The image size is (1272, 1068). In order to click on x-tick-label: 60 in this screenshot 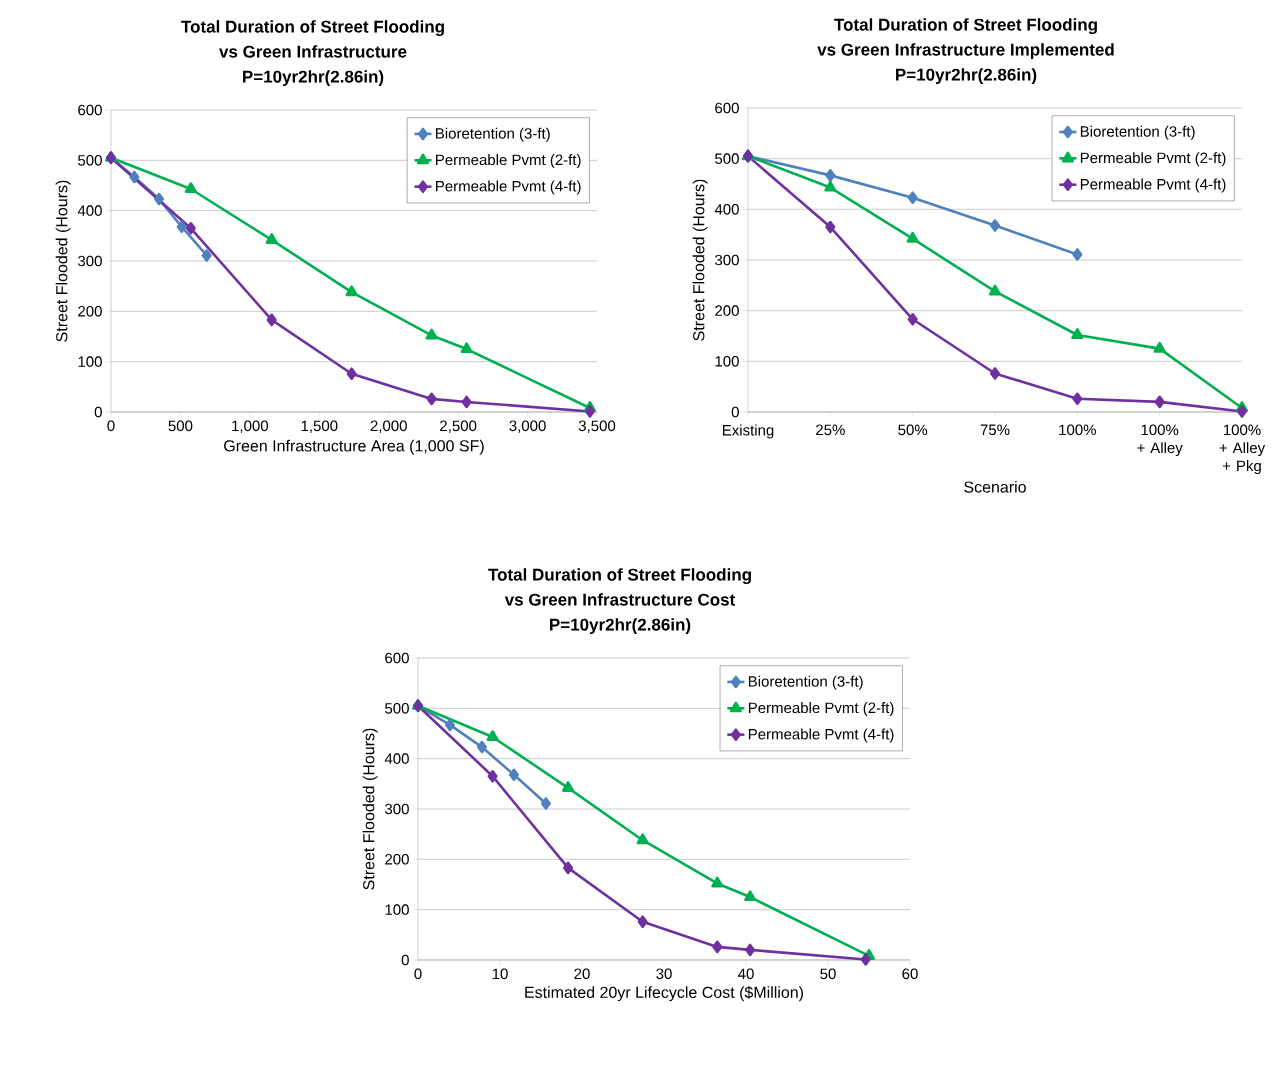, I will do `click(910, 974)`.